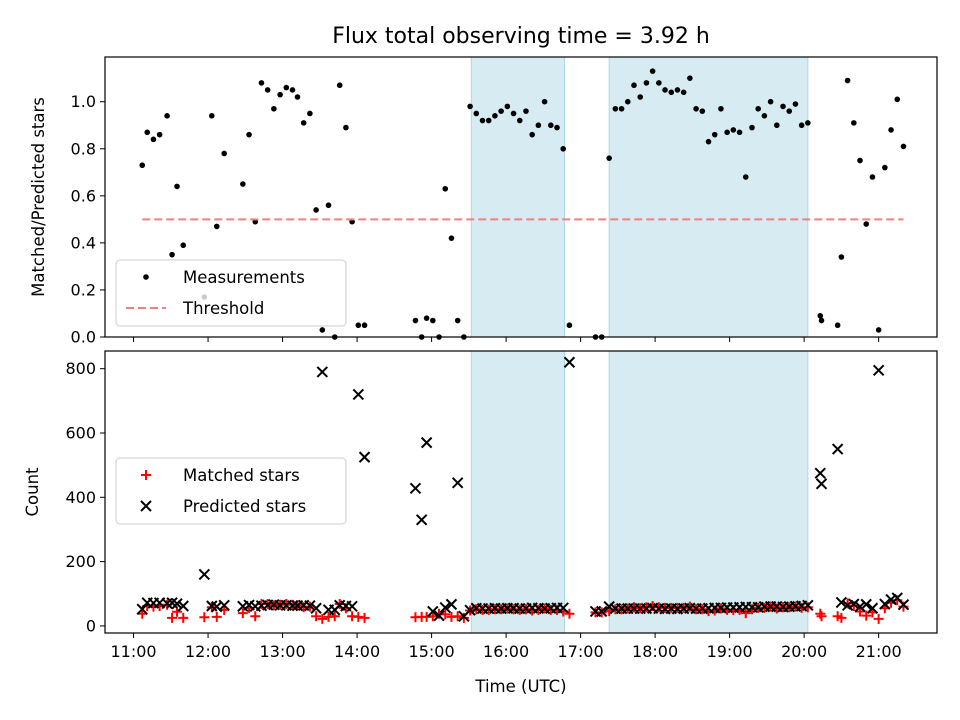 Image resolution: width=960 pixels, height=720 pixels. What do you see at coordinates (879, 651) in the screenshot?
I see `x-tick-label: 21:00` at bounding box center [879, 651].